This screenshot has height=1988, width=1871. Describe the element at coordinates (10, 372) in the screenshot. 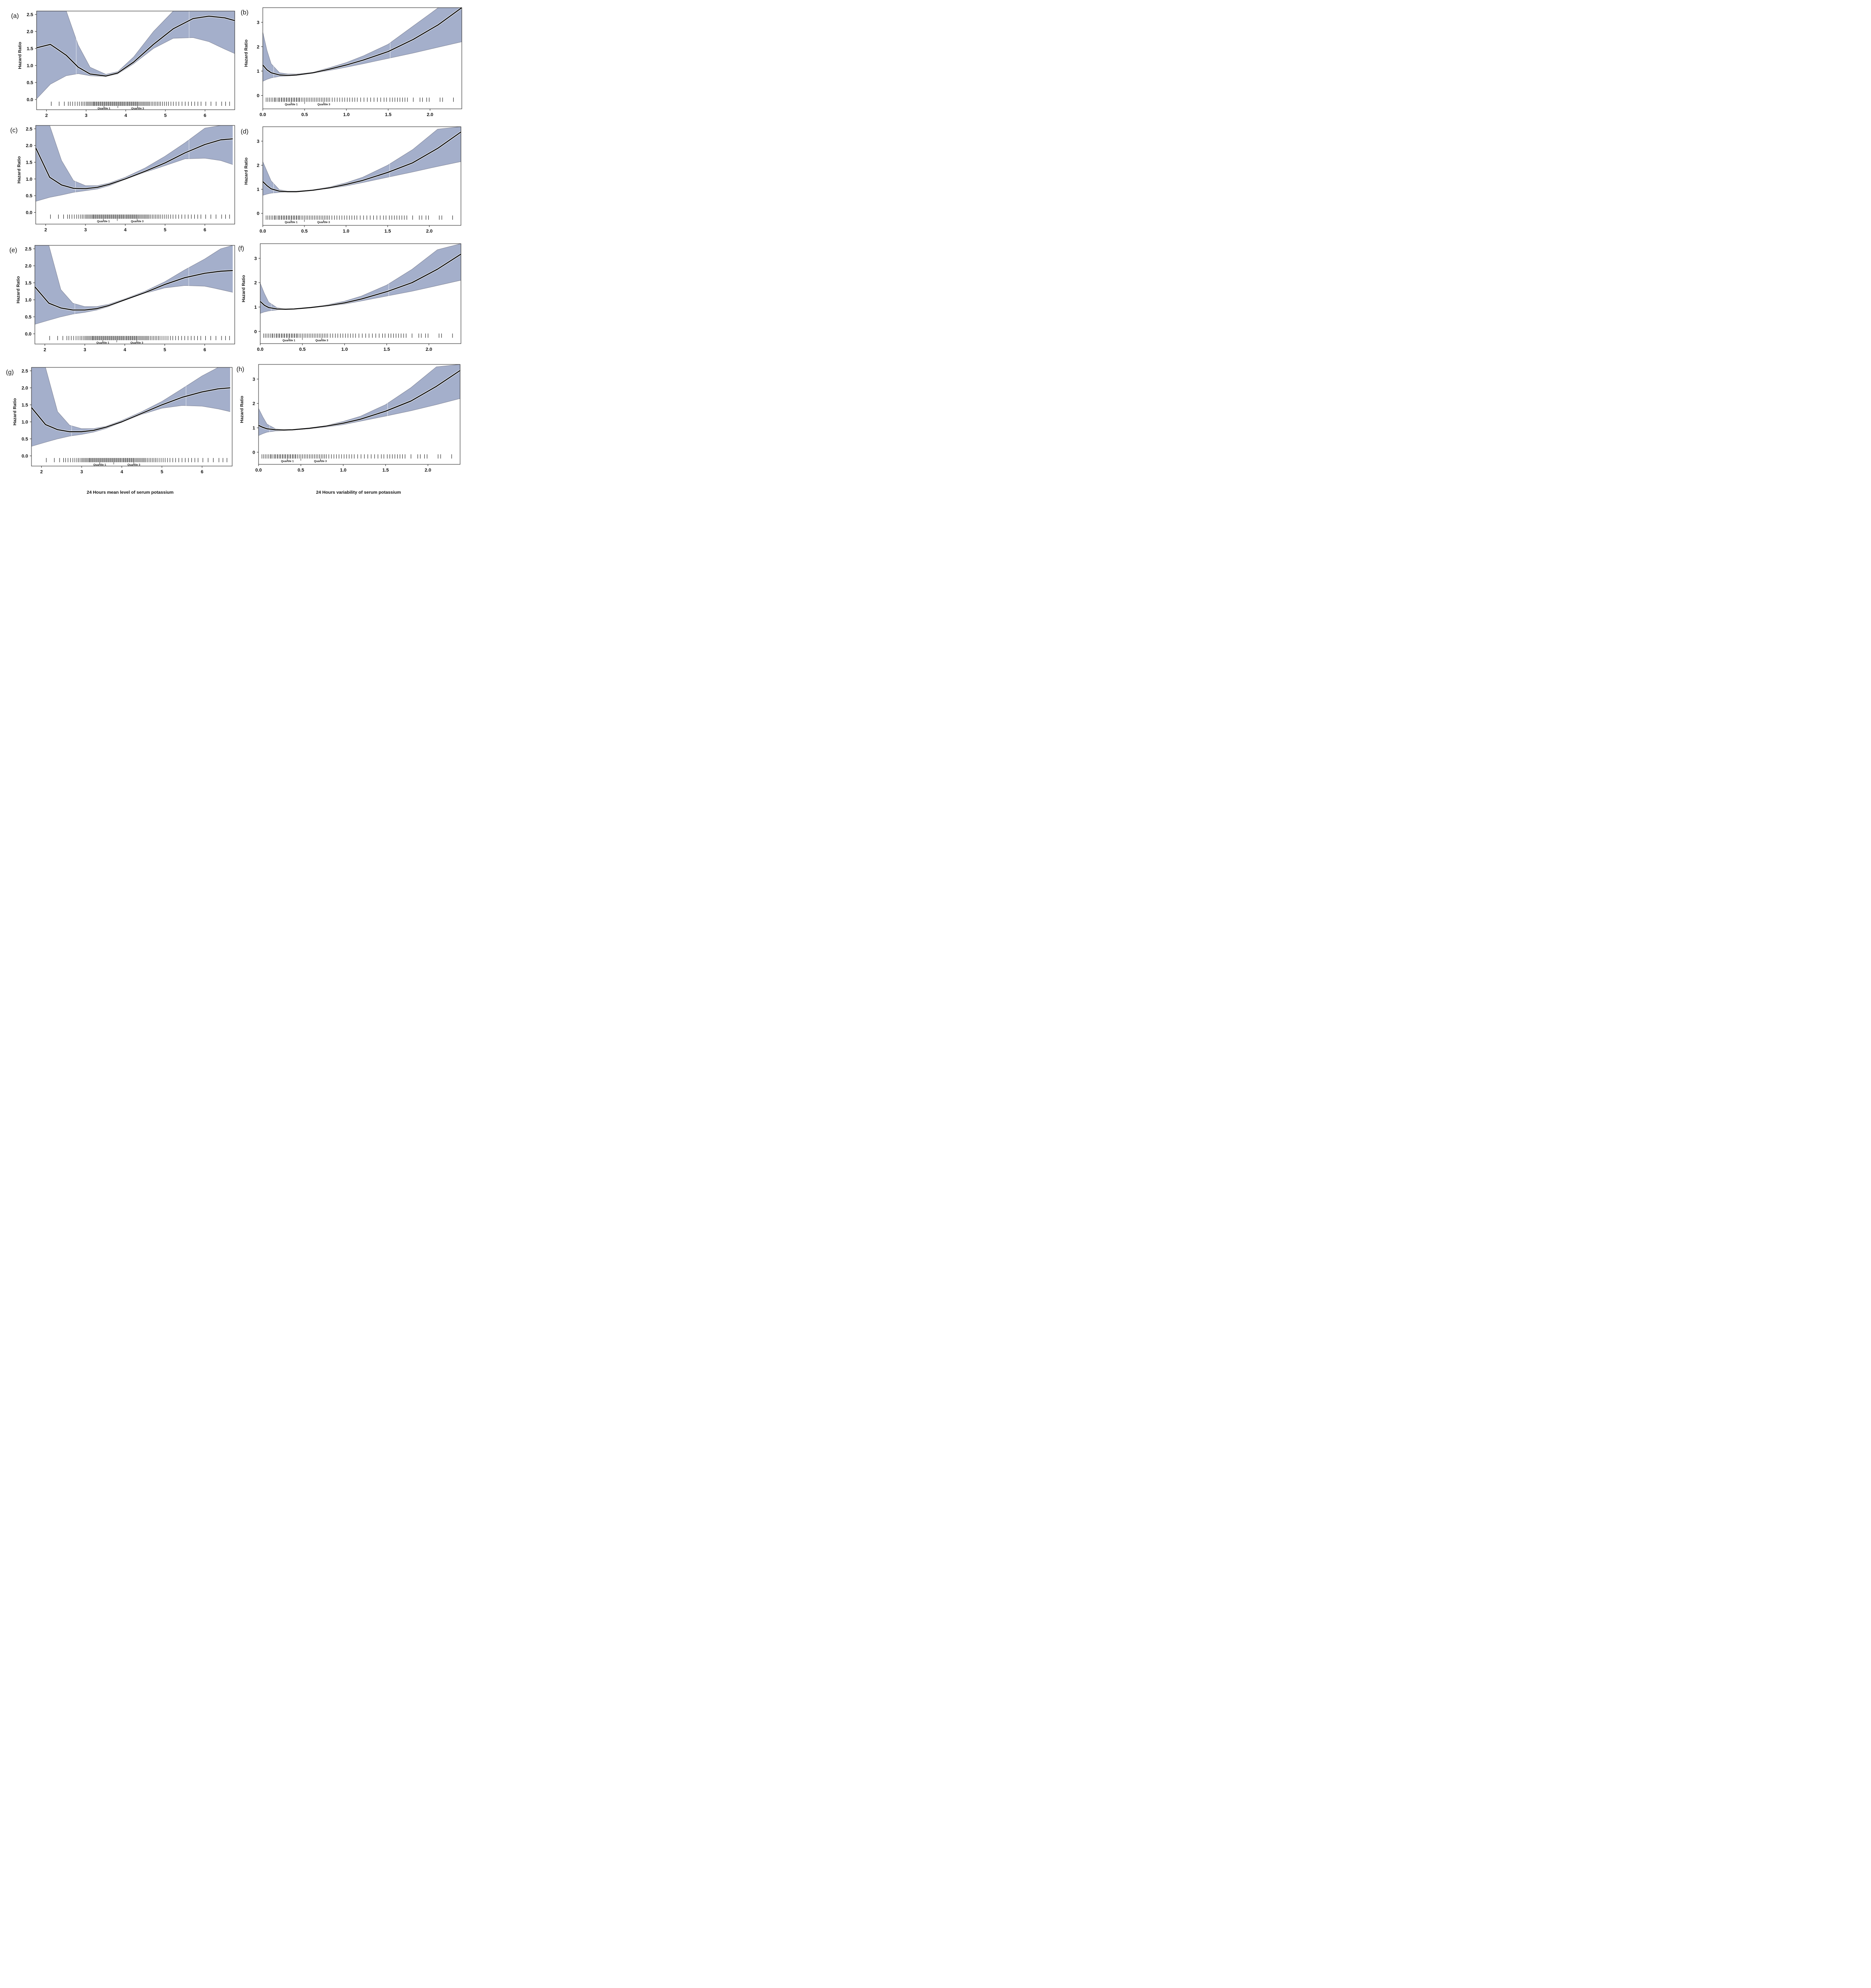

I see `panel-label: (g)` at that location.